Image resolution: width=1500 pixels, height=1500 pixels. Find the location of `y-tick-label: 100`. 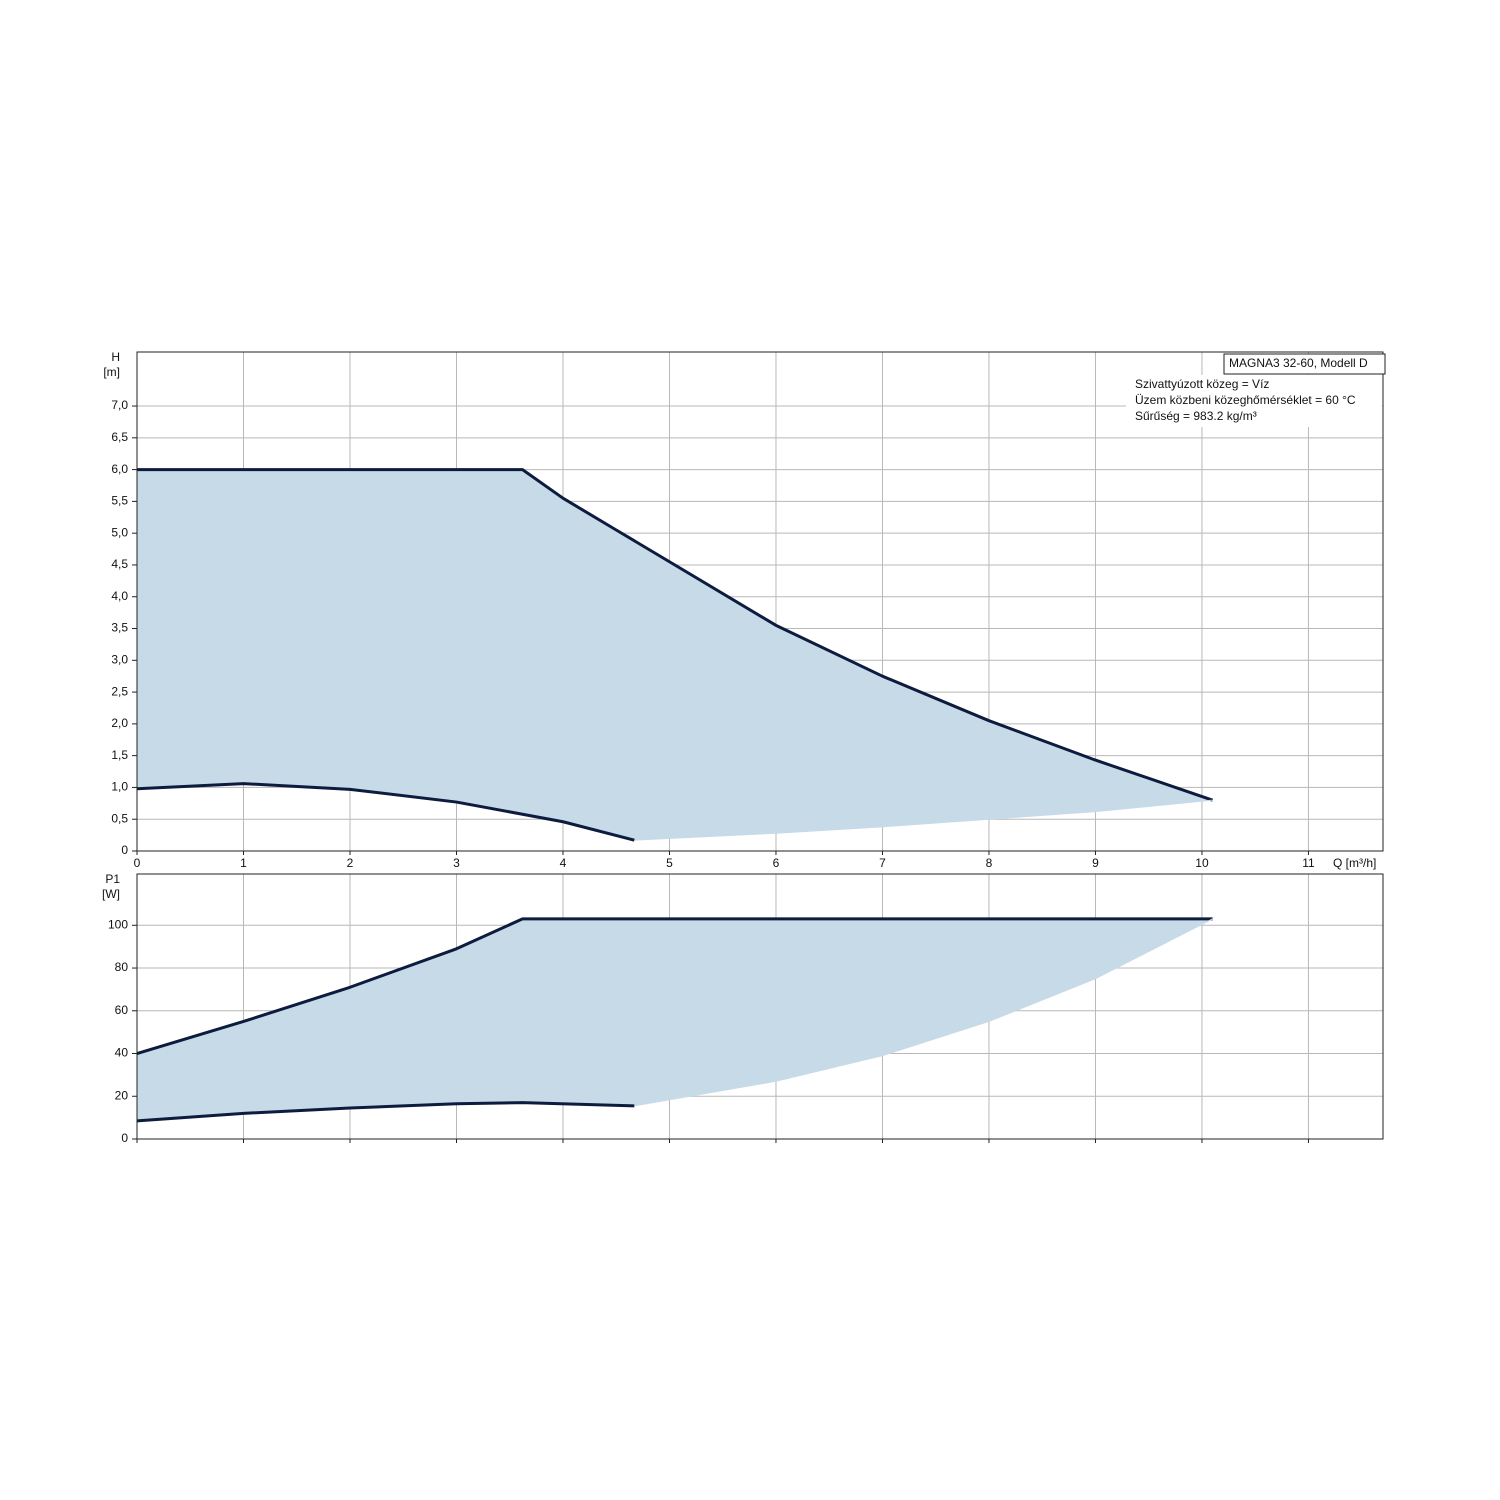

y-tick-label: 100 is located at coordinates (118, 924).